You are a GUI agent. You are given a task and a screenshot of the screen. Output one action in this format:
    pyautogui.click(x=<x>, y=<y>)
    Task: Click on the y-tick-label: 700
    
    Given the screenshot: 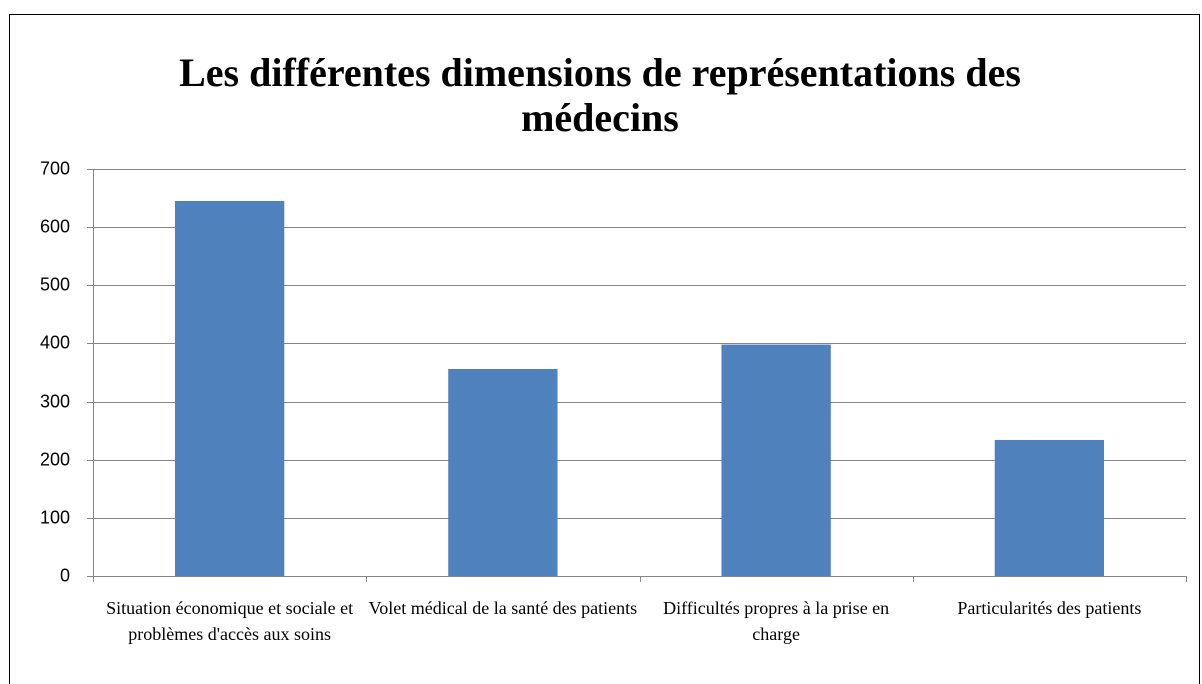 What is the action you would take?
    pyautogui.click(x=55, y=168)
    